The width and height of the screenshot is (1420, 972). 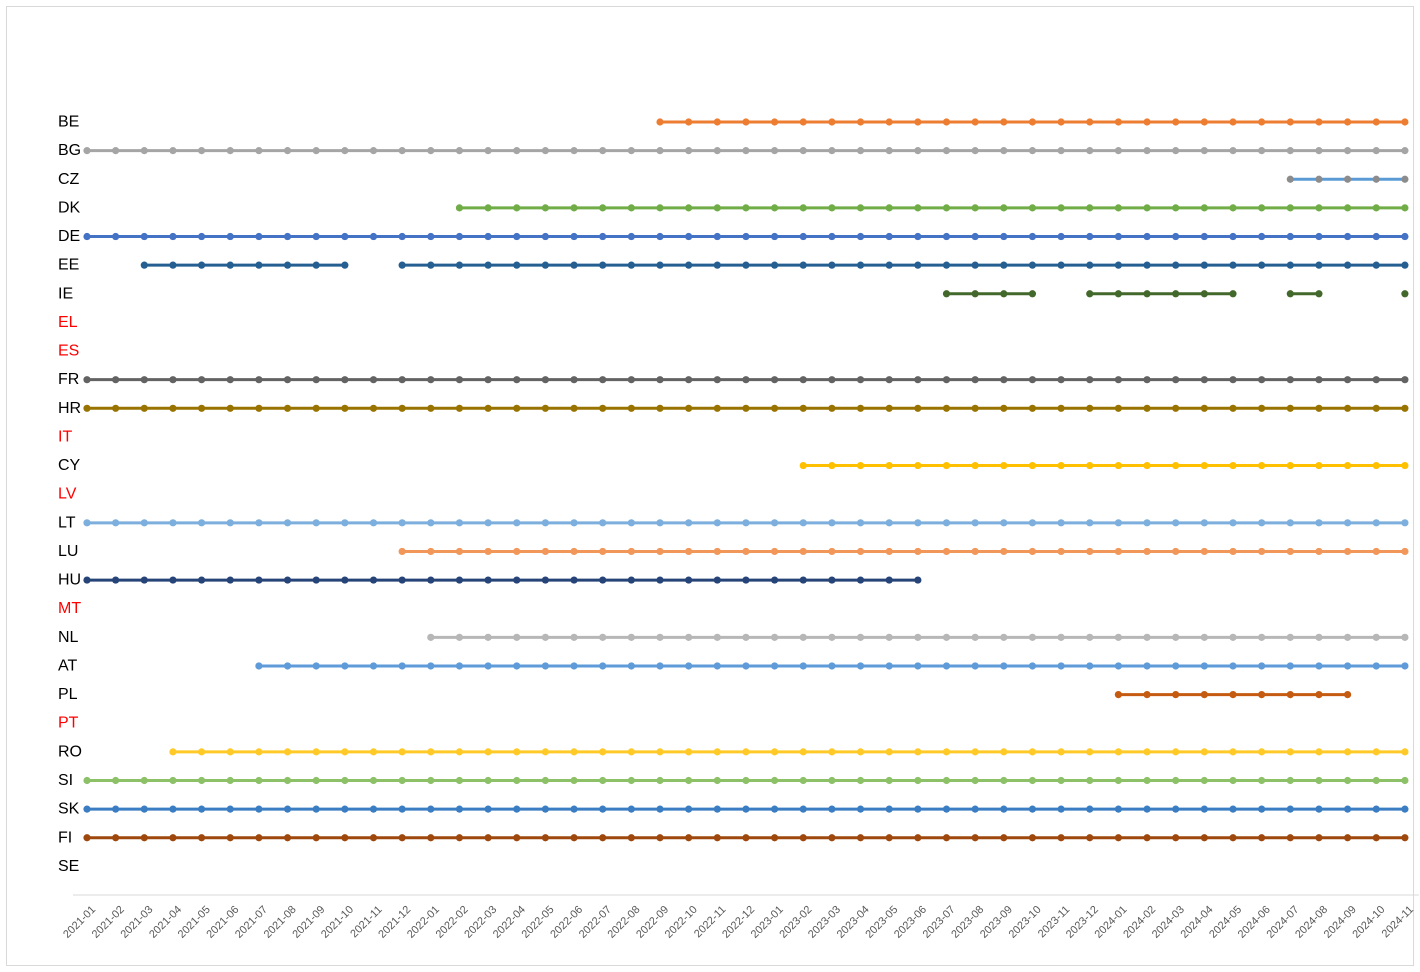 What do you see at coordinates (789, 752) in the screenshot?
I see `series-ro` at bounding box center [789, 752].